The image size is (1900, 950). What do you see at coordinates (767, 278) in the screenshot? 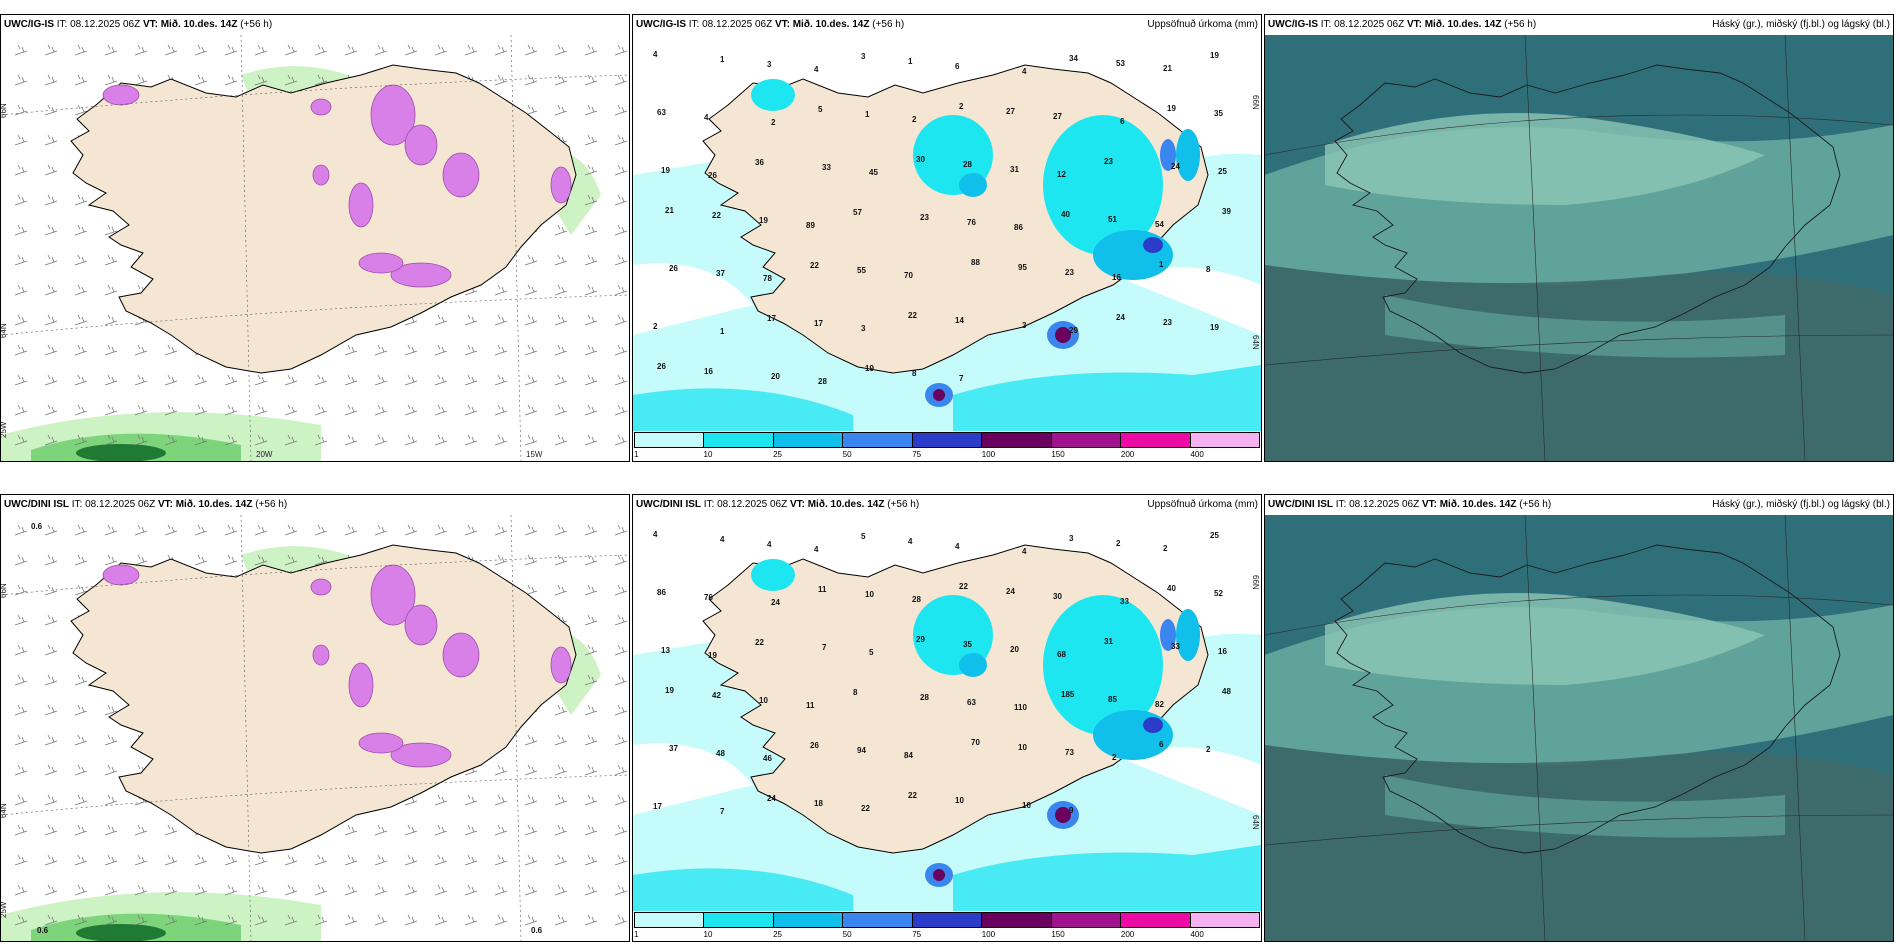
I see `precip-value: 78` at bounding box center [767, 278].